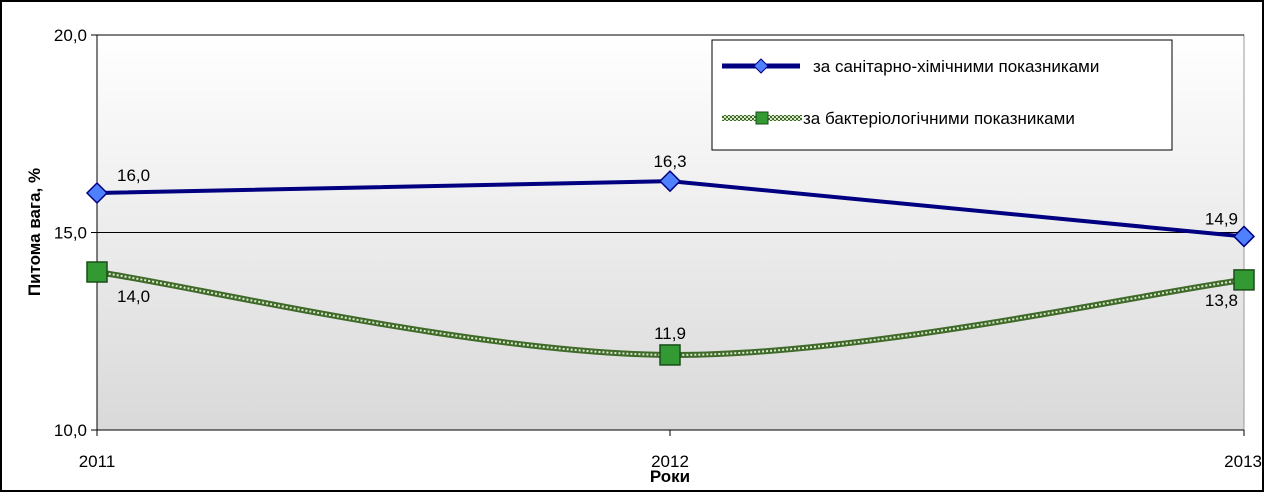 The width and height of the screenshot is (1264, 497). I want to click on x-tick-label: 2011, so click(97, 461).